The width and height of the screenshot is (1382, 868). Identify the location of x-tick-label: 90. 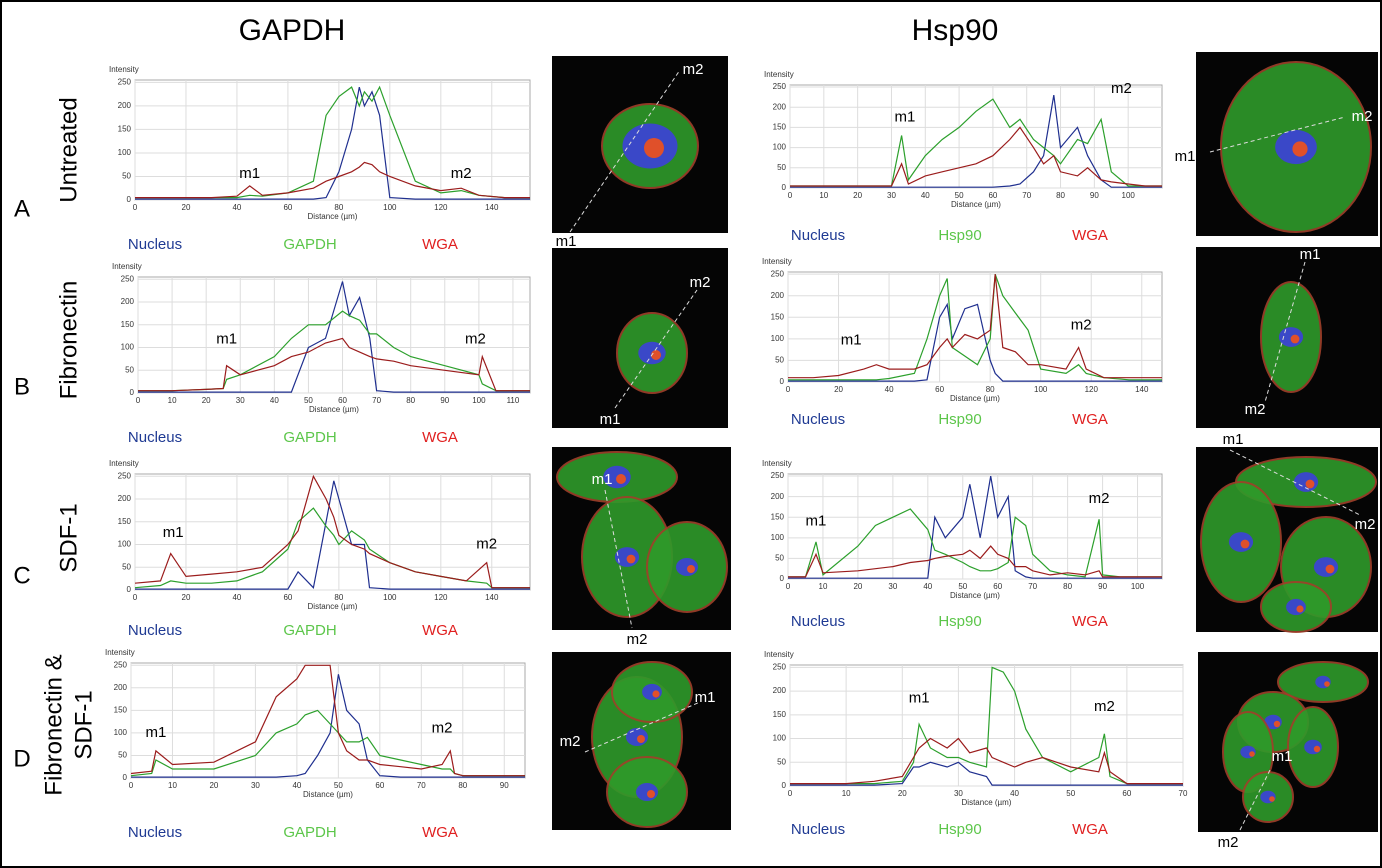
(504, 785).